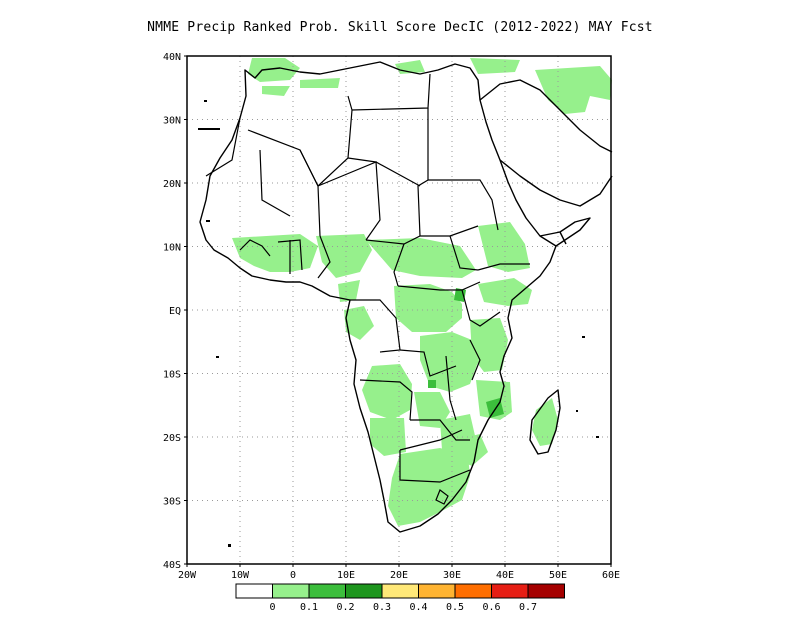 The image size is (800, 618). What do you see at coordinates (346, 575) in the screenshot?
I see `lon-label: 10E` at bounding box center [346, 575].